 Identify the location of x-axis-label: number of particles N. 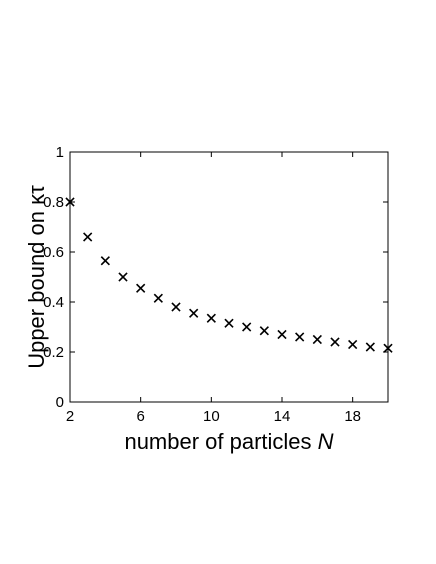
(228, 441).